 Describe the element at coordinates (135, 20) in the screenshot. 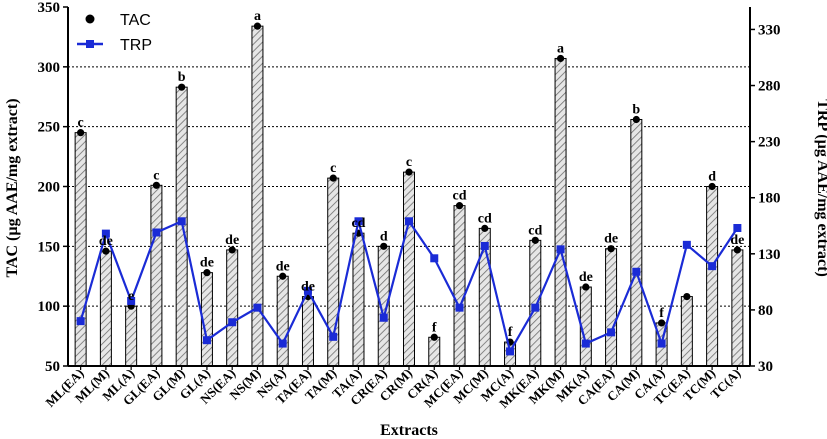

I see `legend-tac-label: TAC` at that location.